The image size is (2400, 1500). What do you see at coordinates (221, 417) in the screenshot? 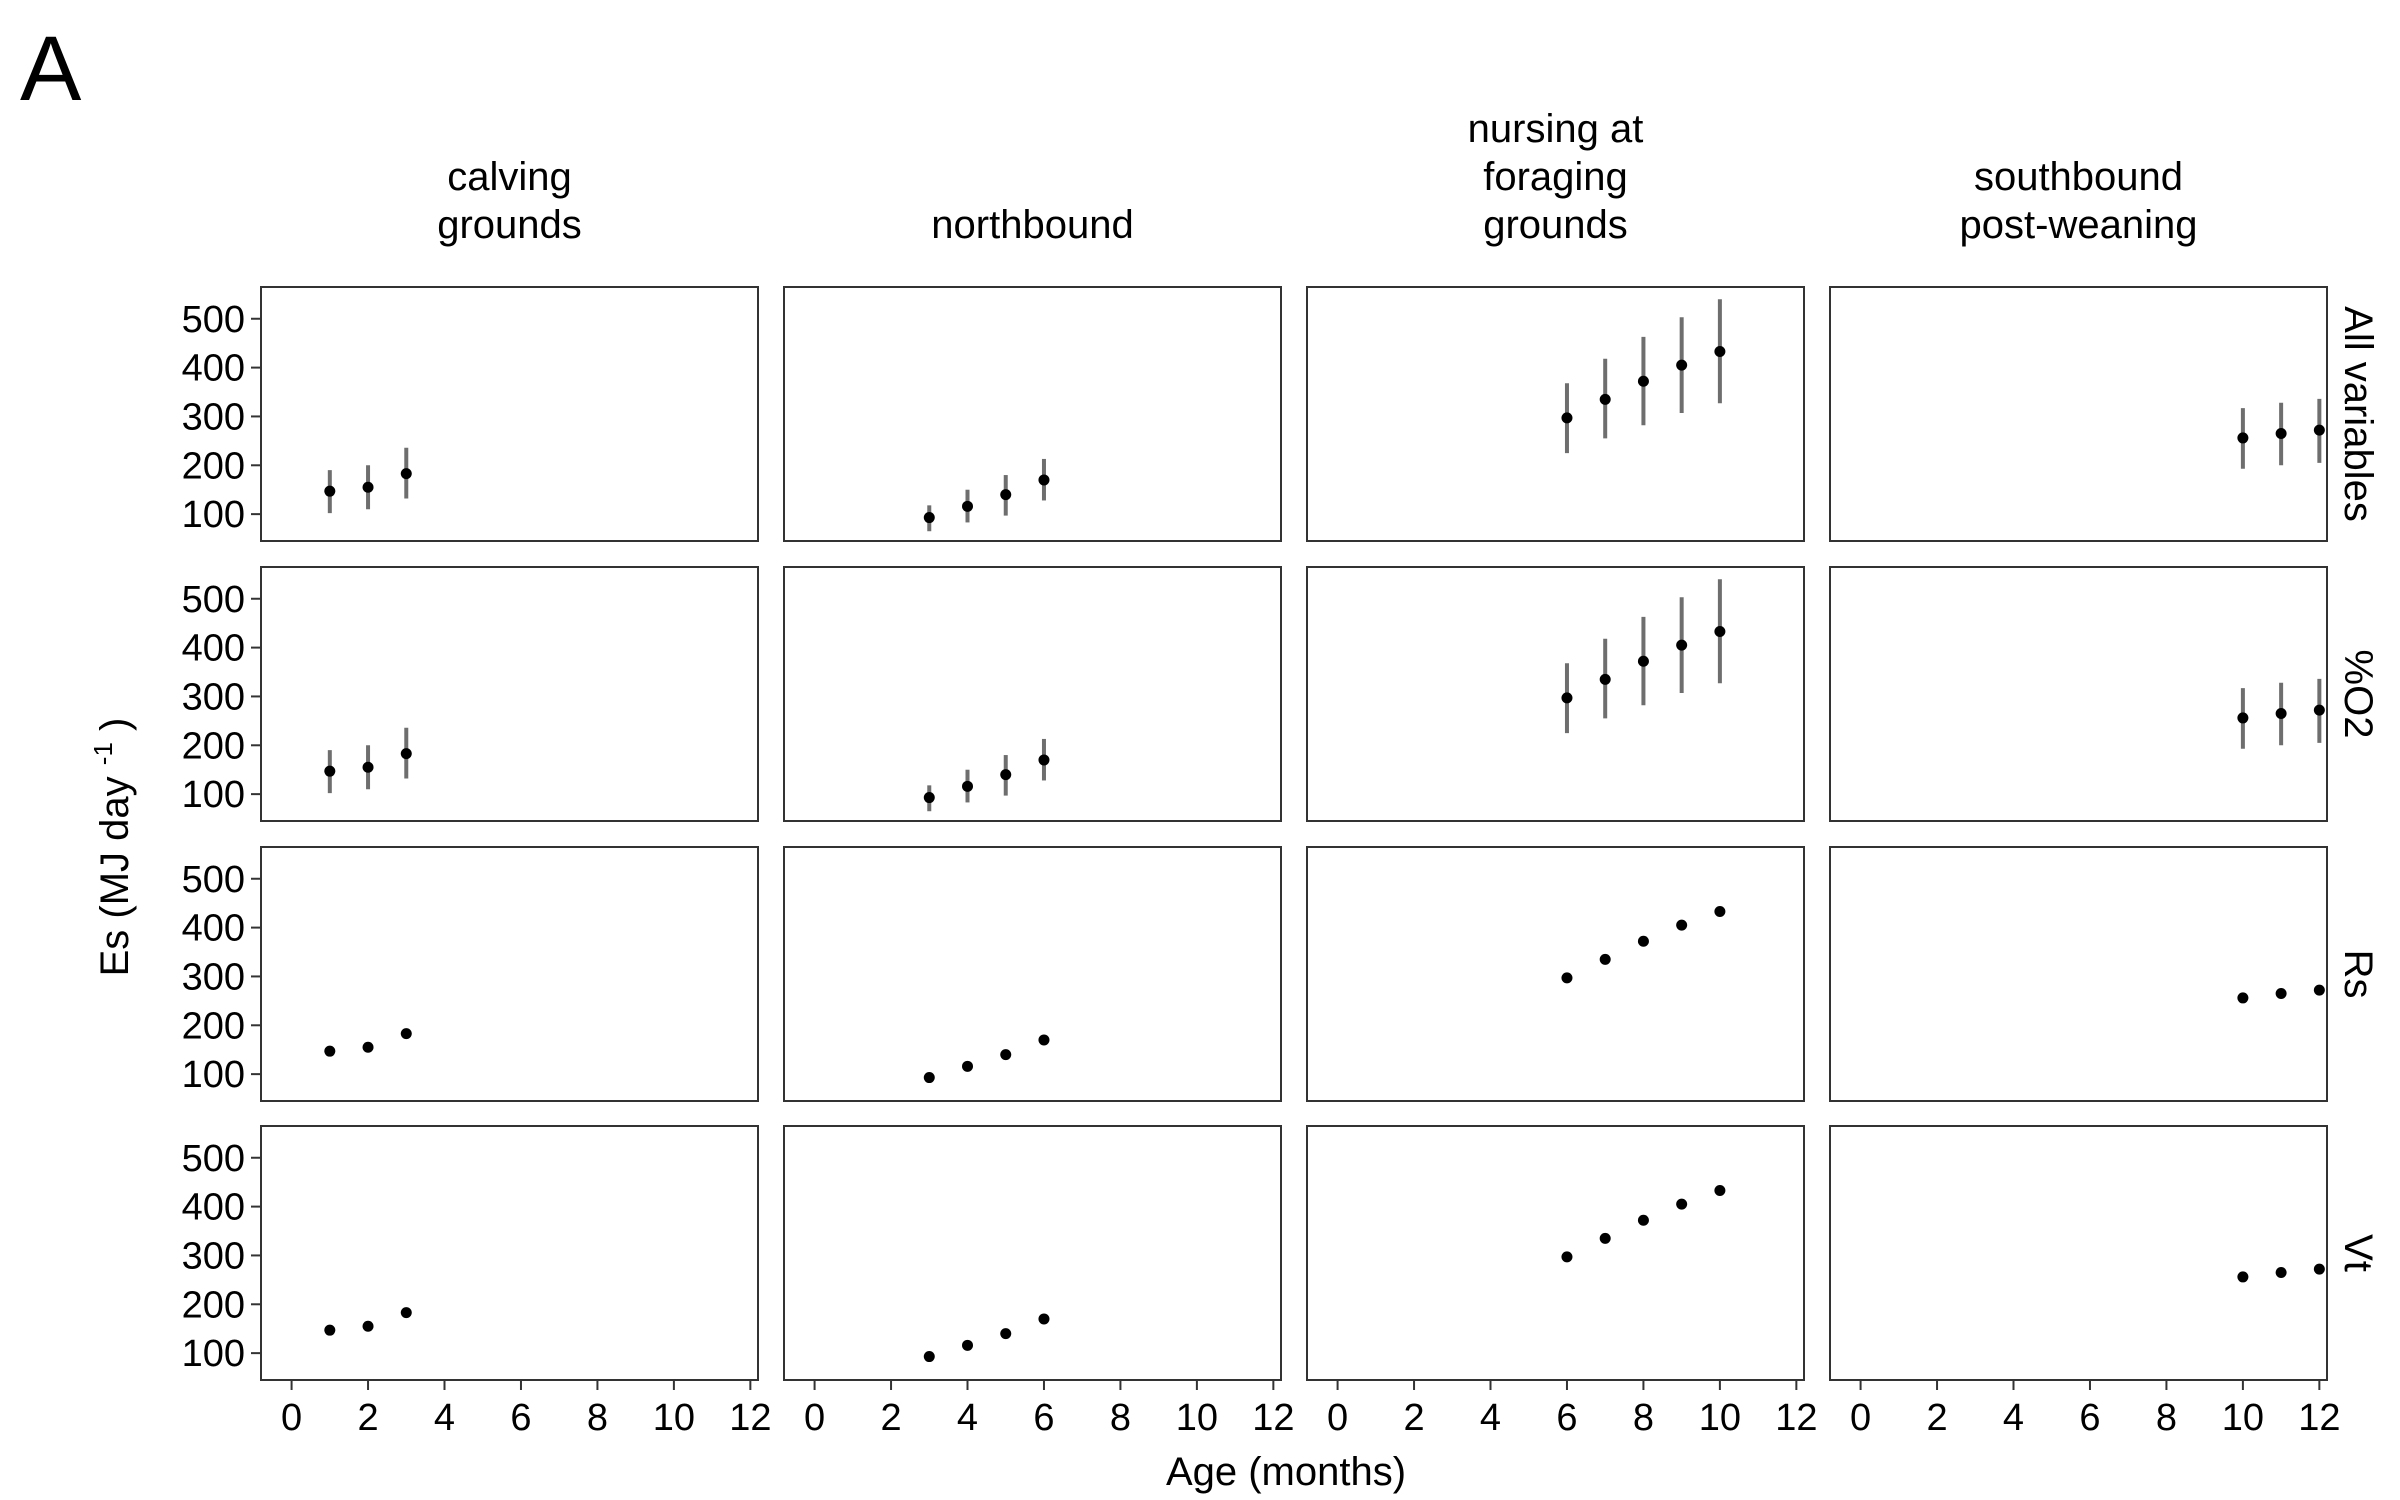
I see `y-axis-row-1: 100 200 300 400 500` at bounding box center [221, 417].